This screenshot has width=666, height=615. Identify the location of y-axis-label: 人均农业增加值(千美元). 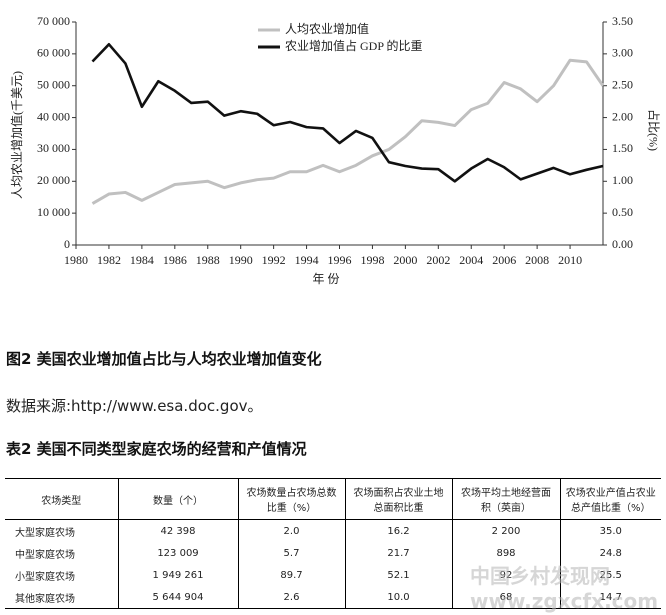
(16, 135).